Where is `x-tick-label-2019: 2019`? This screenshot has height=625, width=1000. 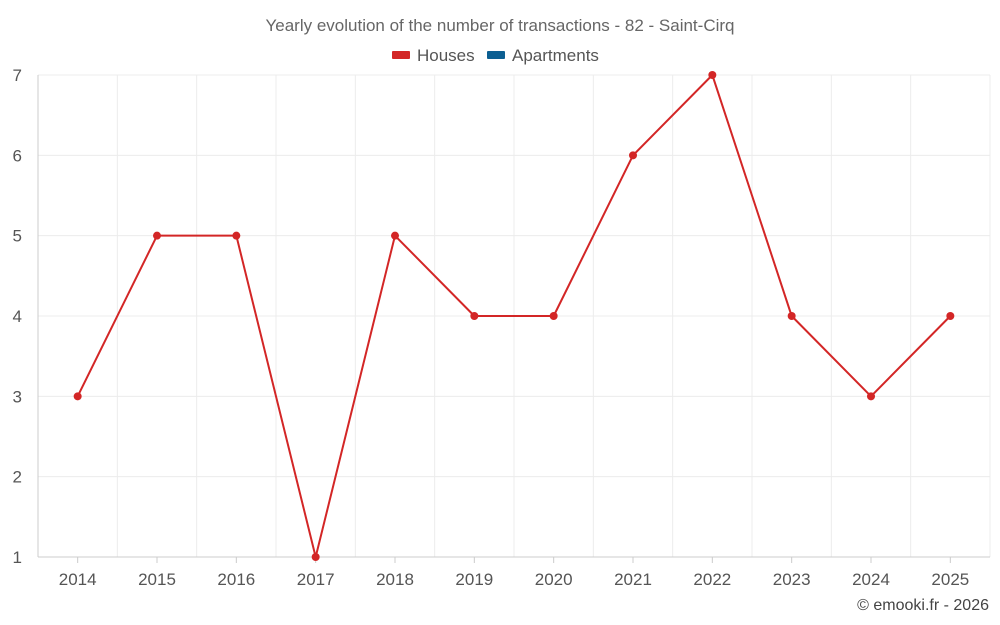
x-tick-label-2019: 2019 is located at coordinates (474, 579).